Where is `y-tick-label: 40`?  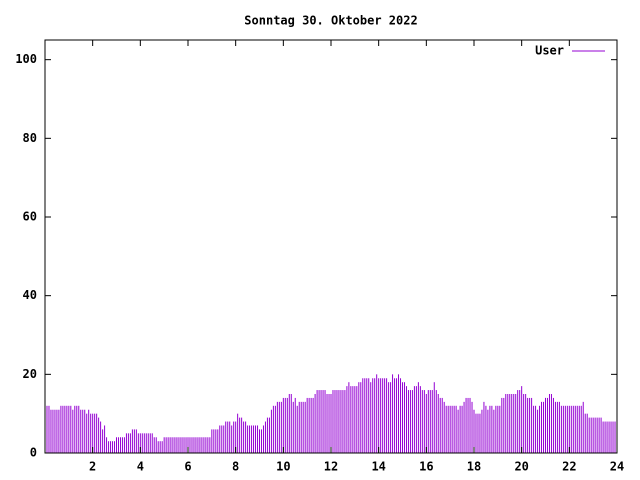 y-tick-label: 40 is located at coordinates (30, 295).